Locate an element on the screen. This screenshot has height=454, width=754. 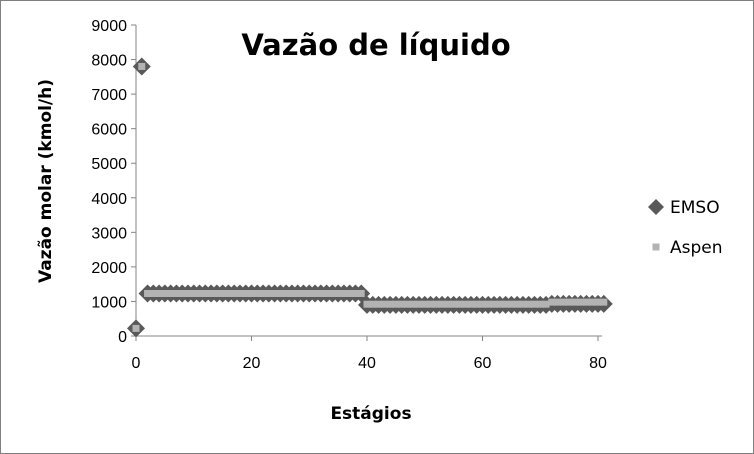
x-tick-label: 60 is located at coordinates (483, 363).